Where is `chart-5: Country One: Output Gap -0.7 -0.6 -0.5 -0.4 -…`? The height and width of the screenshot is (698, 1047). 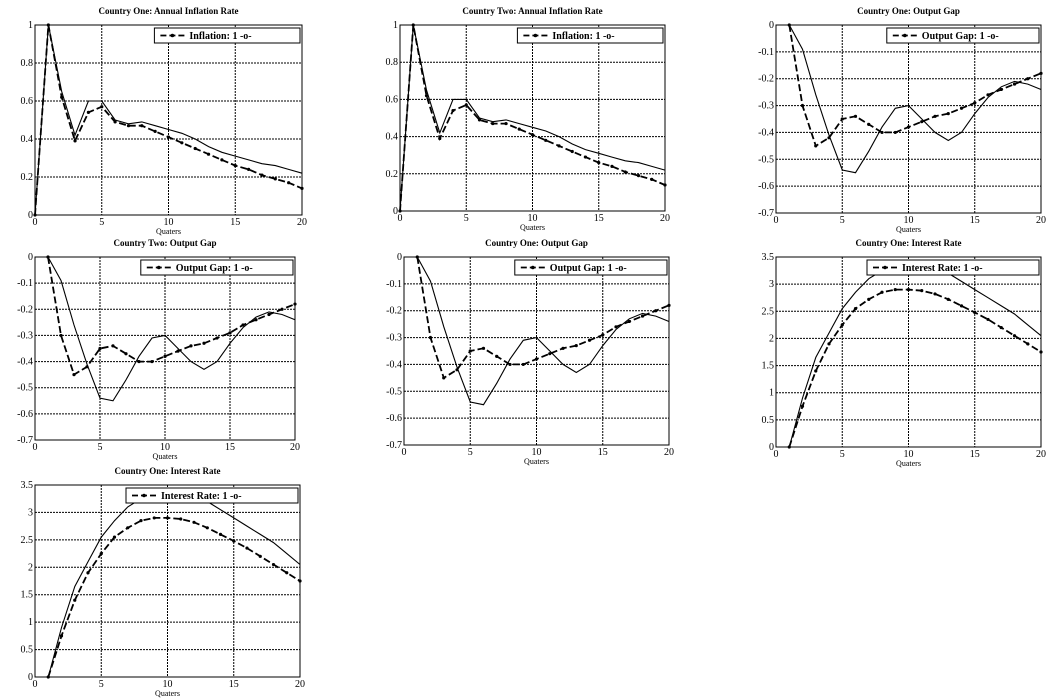
chart-5: Country One: Output Gap -0.7 -0.6 -0.5 -0.4 -… is located at coordinates (530, 352).